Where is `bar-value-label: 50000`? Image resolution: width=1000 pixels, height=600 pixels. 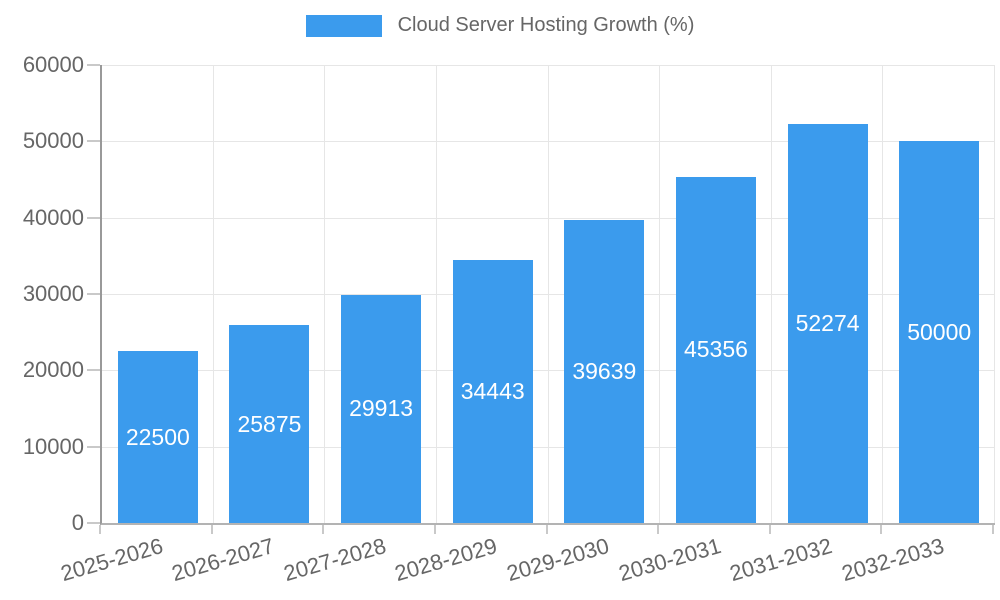
bar-value-label: 50000 is located at coordinates (939, 331).